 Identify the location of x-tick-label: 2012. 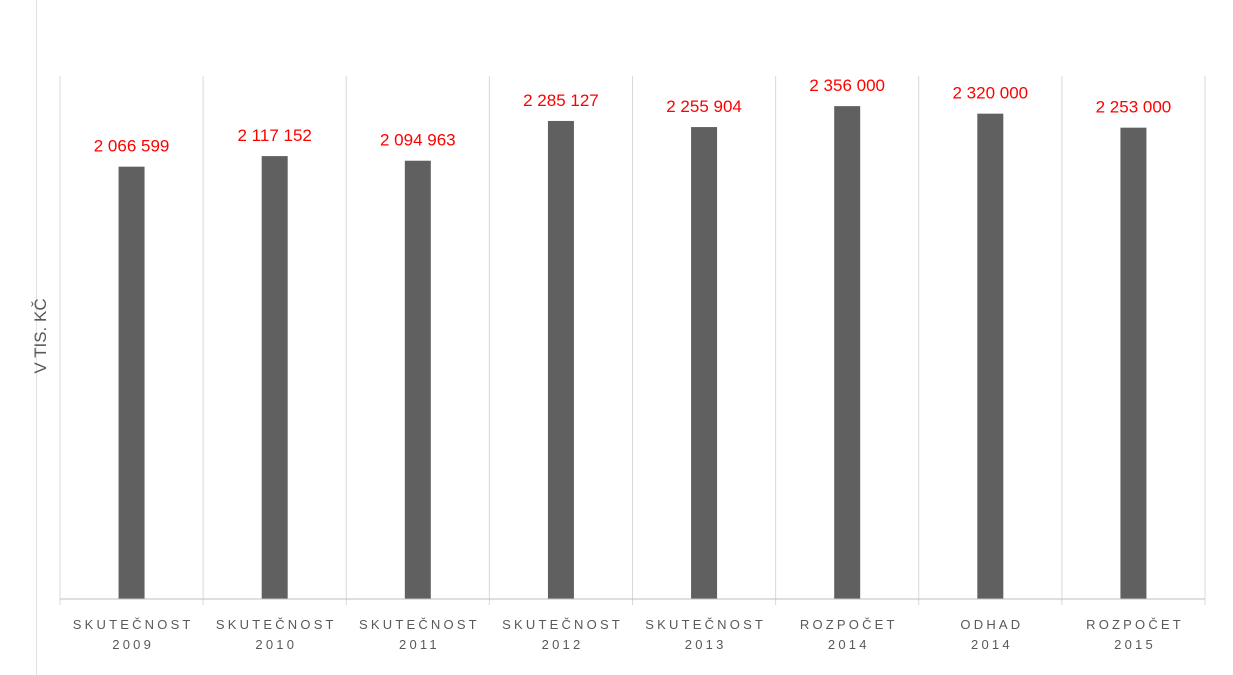
(563, 644).